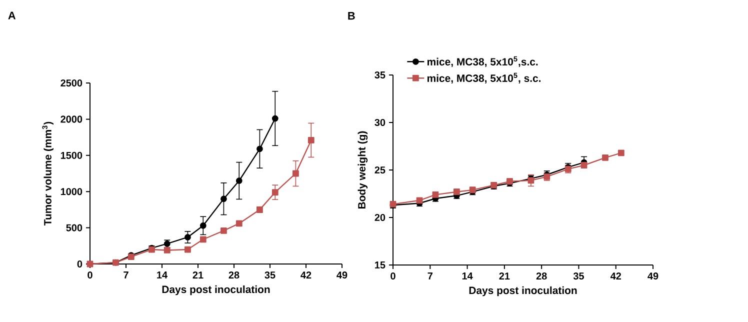 The height and width of the screenshot is (322, 748). Describe the element at coordinates (380, 265) in the screenshot. I see `y-tick-label: 15` at that location.